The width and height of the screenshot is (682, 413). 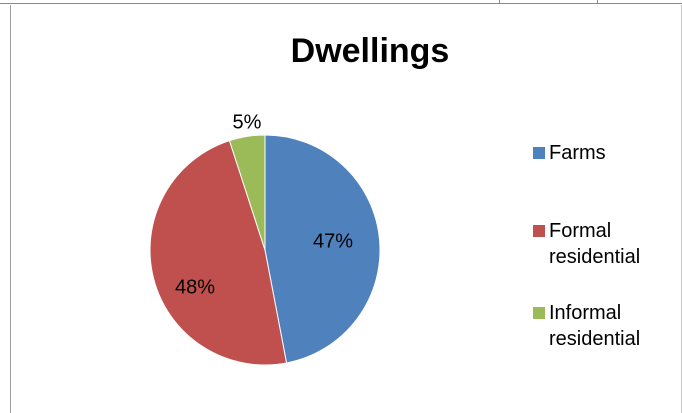 I want to click on legend-swatch-informal-residential, so click(x=539, y=313).